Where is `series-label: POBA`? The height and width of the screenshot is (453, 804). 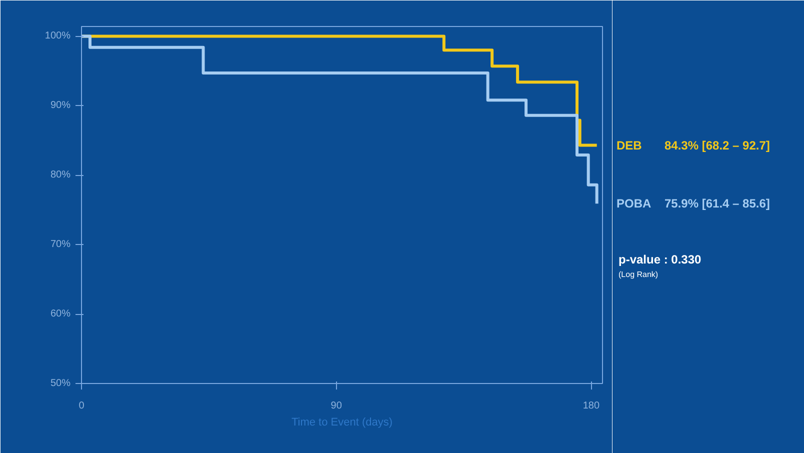 series-label: POBA is located at coordinates (634, 203).